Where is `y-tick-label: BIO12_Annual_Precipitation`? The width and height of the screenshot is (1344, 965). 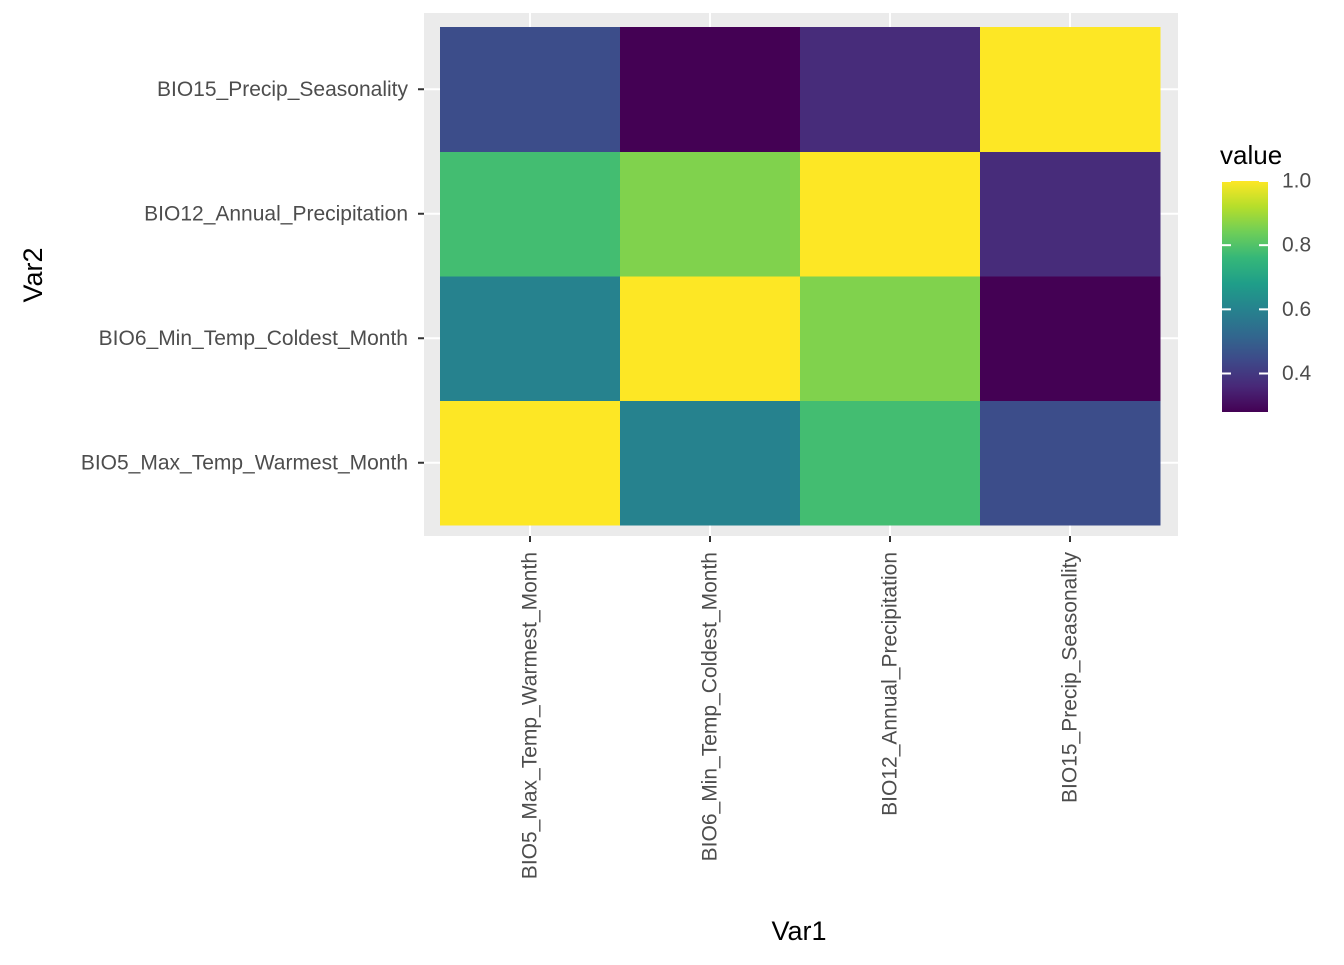
y-tick-label: BIO12_Annual_Precipitation is located at coordinates (276, 213).